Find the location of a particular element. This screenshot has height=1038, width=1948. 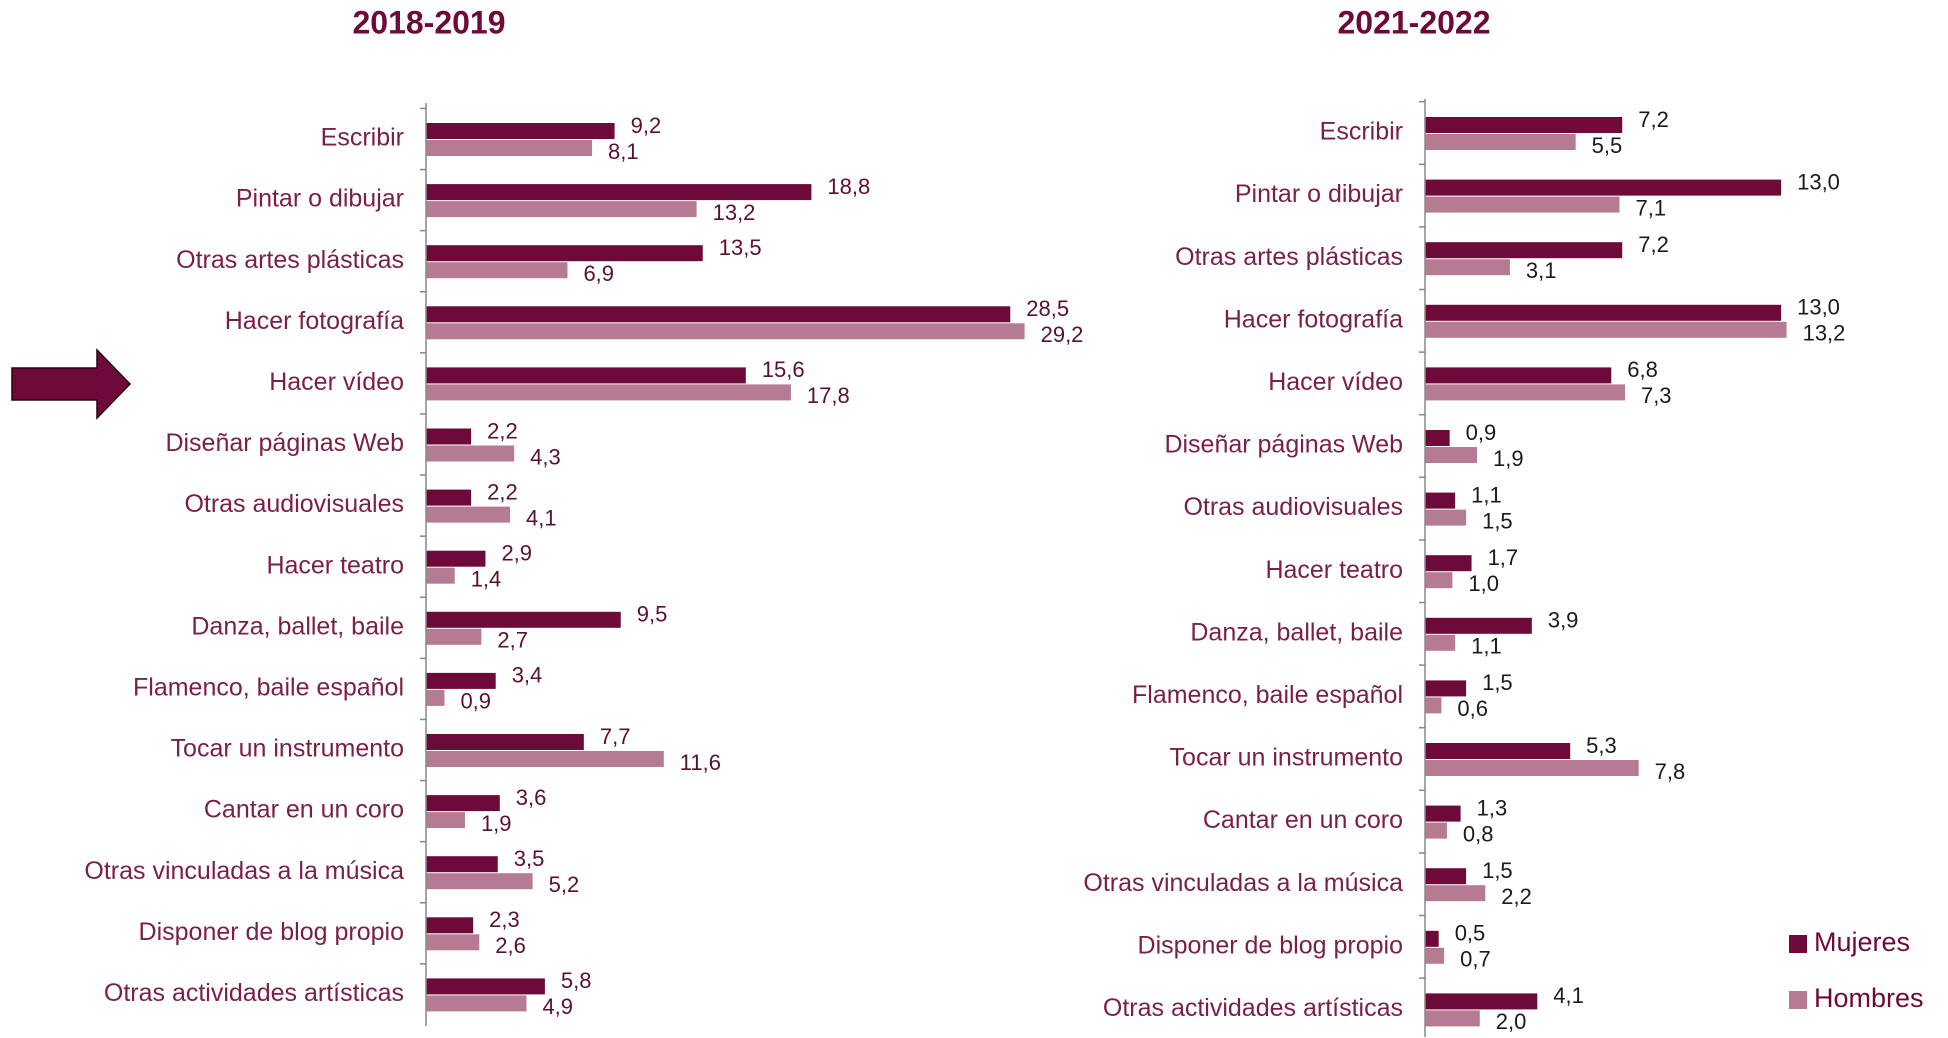

value-label: 3,5 is located at coordinates (529, 858).